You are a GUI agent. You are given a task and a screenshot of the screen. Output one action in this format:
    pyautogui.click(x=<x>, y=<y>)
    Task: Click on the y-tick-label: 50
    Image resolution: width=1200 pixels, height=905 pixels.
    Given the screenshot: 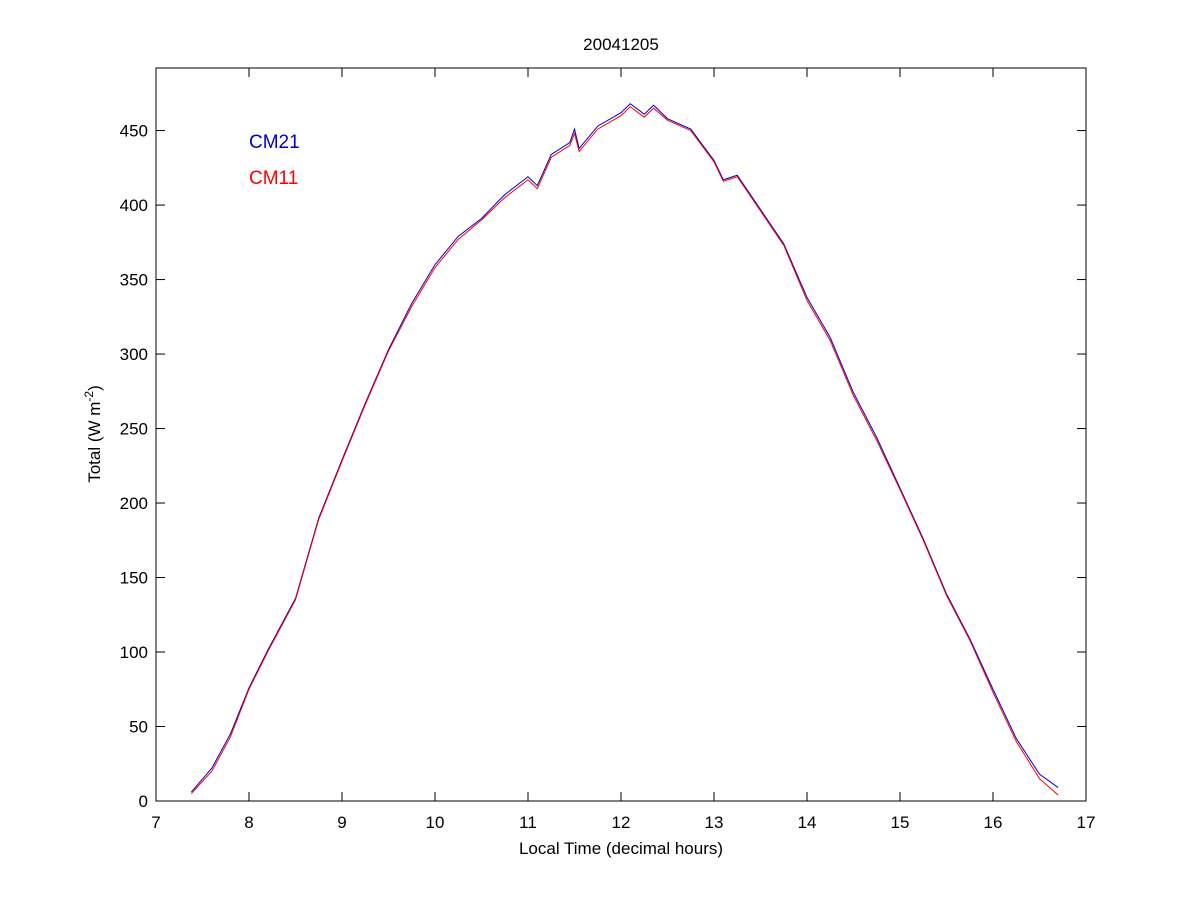 What is the action you would take?
    pyautogui.click(x=138, y=727)
    